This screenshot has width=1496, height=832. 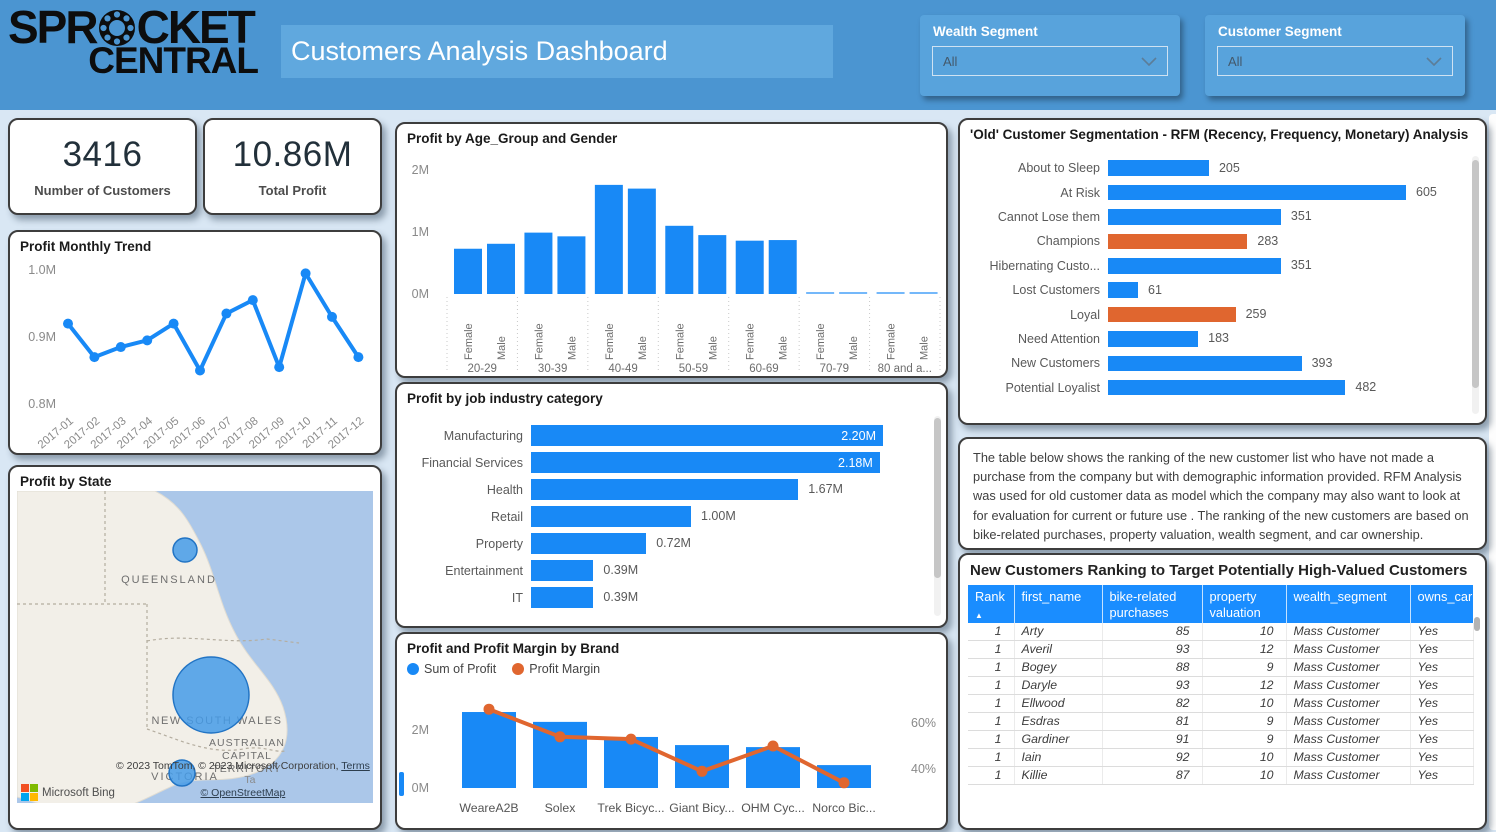 I want to click on bar-row: Potential Loyalist 482, so click(x=1222, y=388).